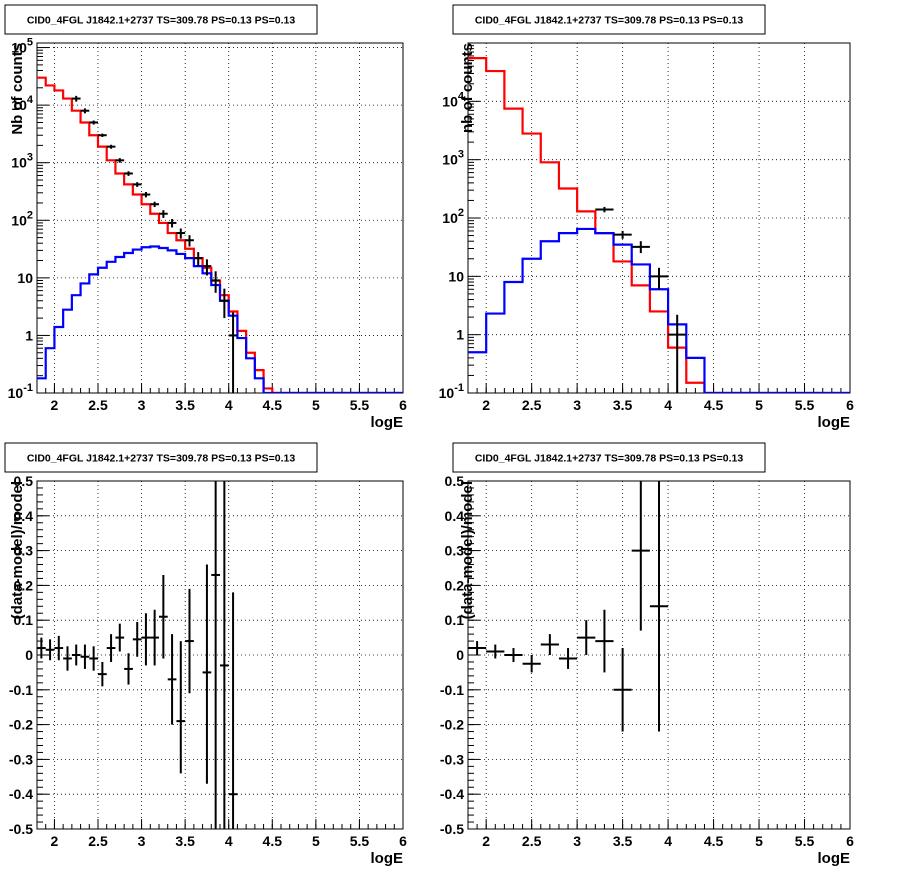 This screenshot has height=875, width=898. What do you see at coordinates (759, 405) in the screenshot?
I see `x-tick-label: 5` at bounding box center [759, 405].